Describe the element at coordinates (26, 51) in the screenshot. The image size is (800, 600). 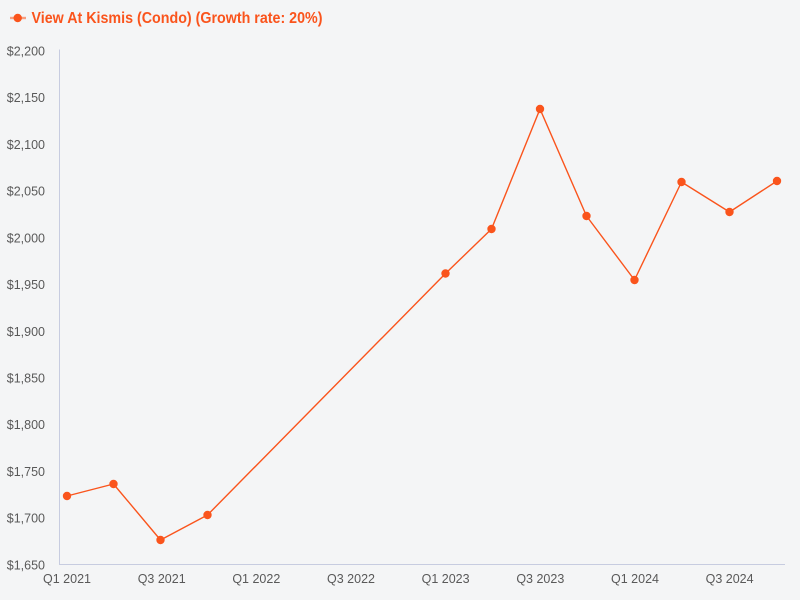
I see `svg-text: $2,200` at that location.